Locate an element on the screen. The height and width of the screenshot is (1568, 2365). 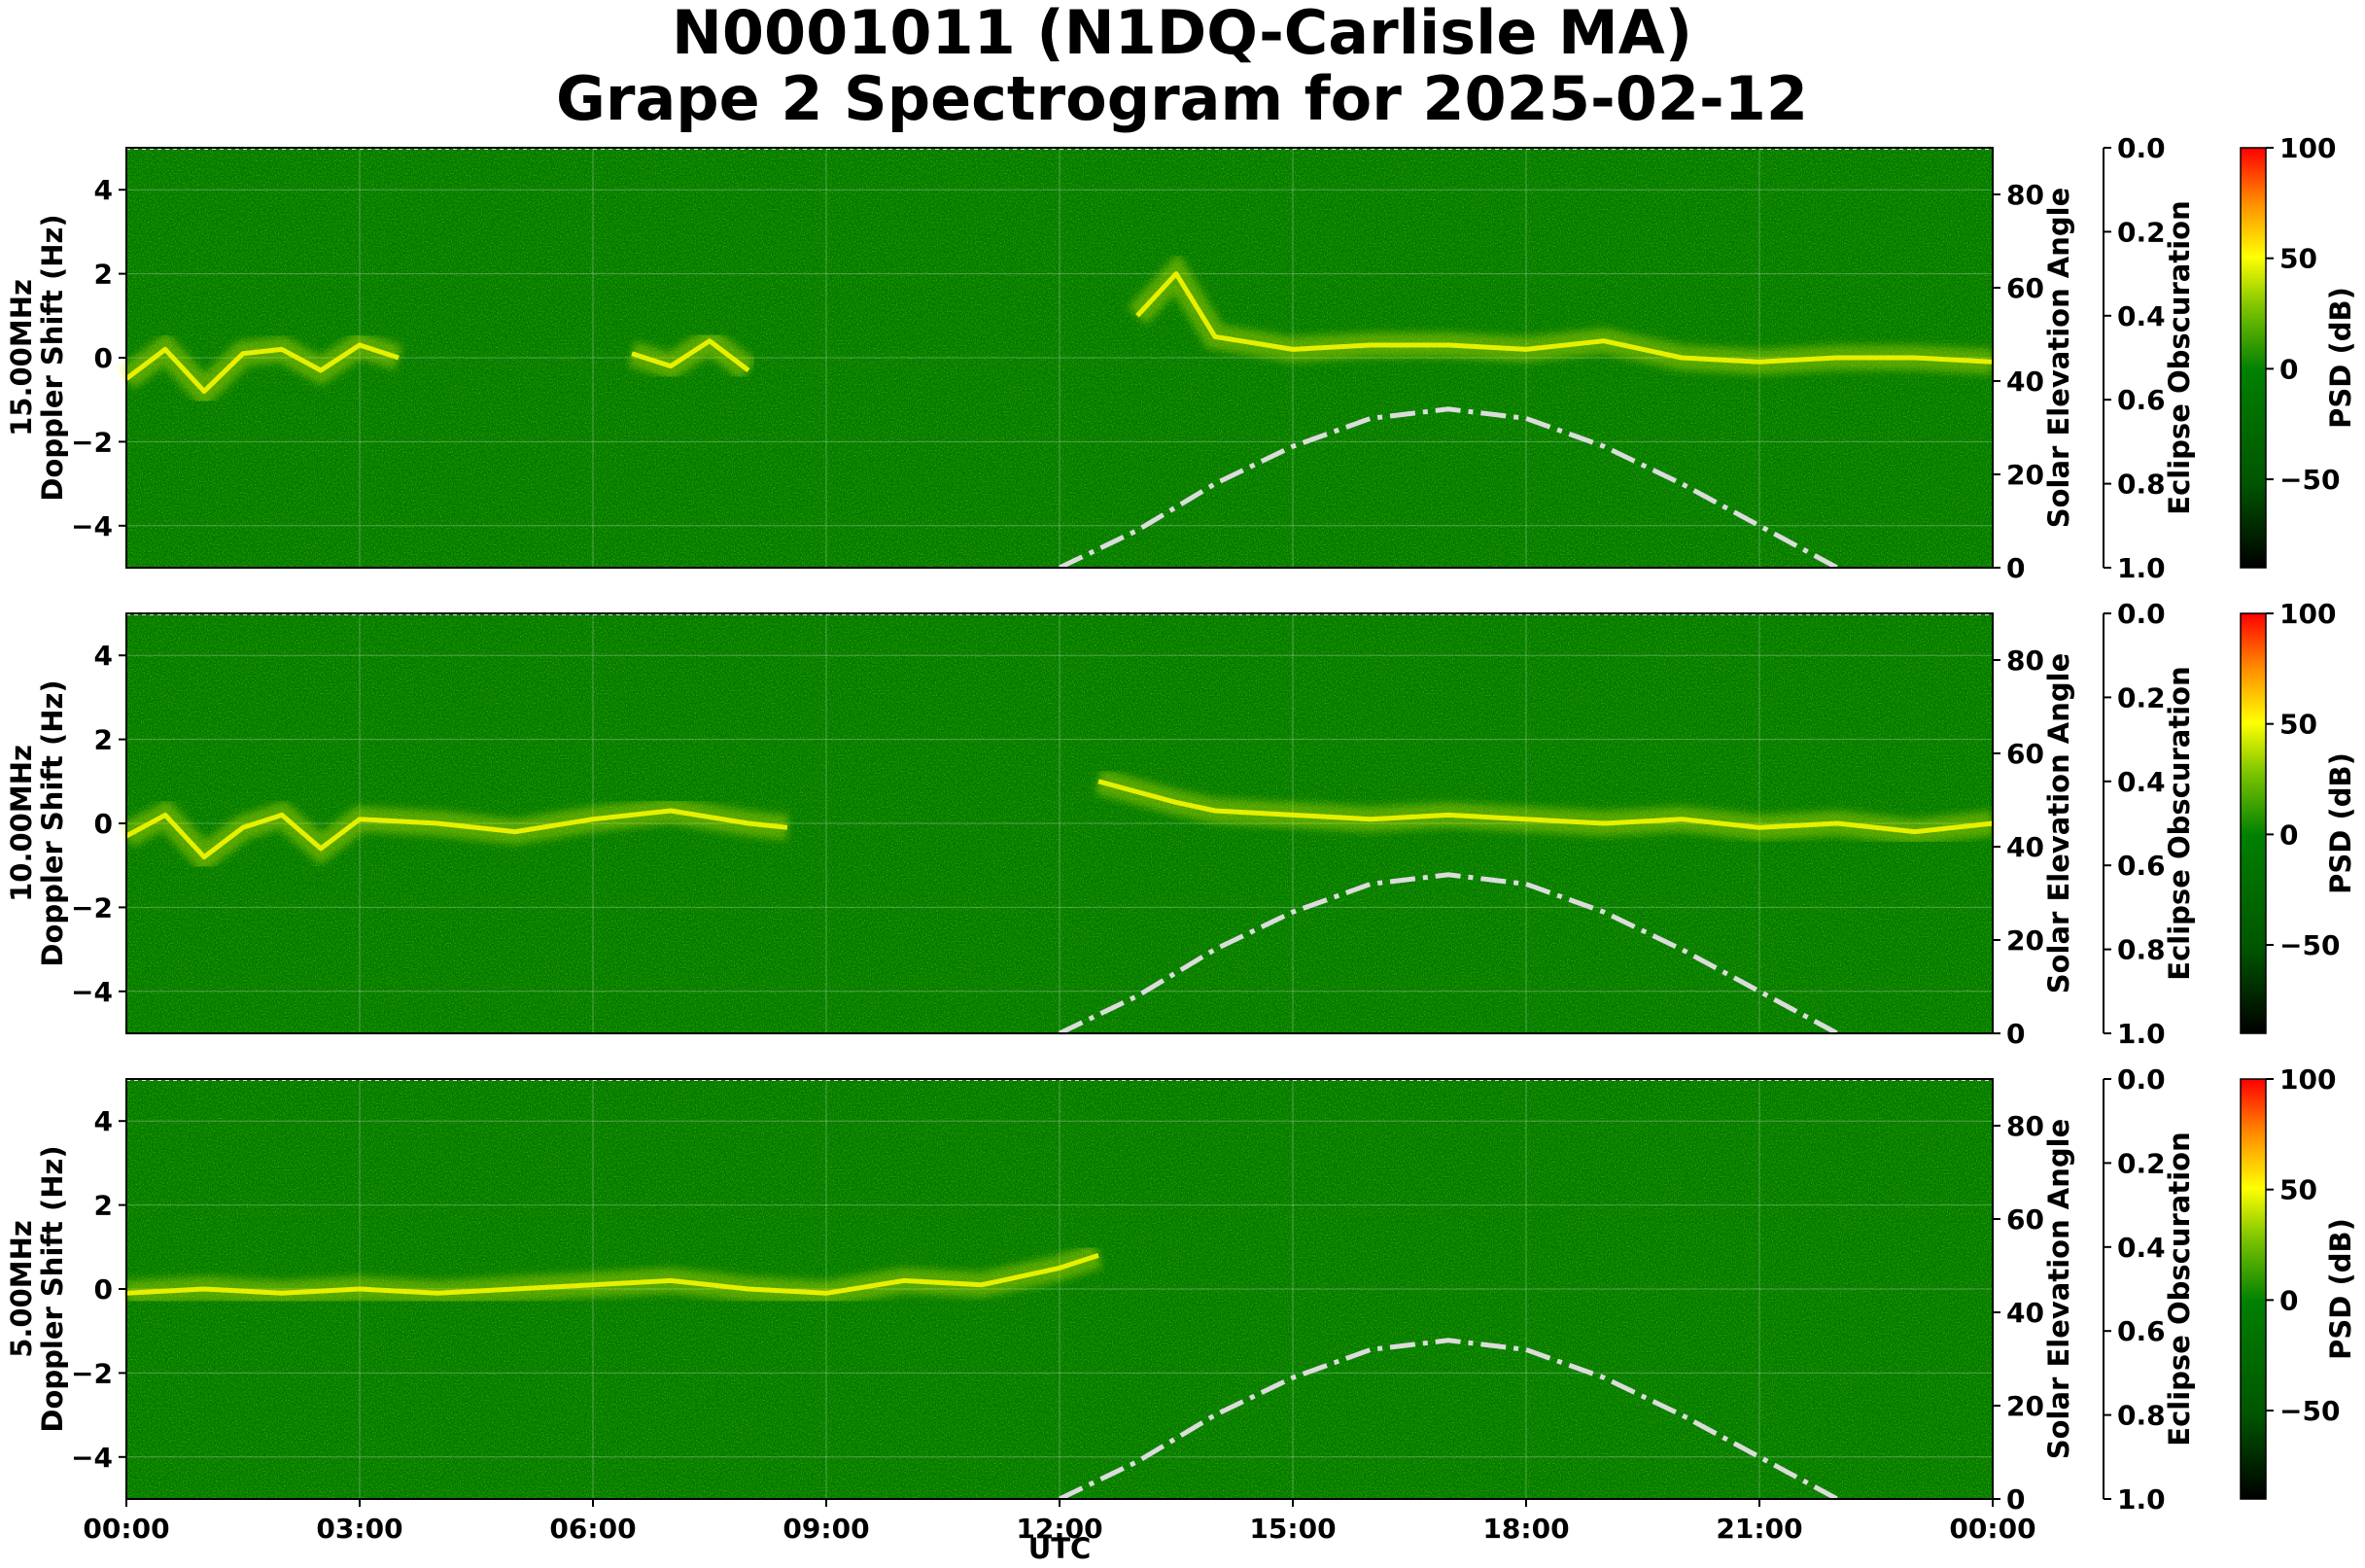
x-tick-label: 03:00 is located at coordinates (359, 1529).